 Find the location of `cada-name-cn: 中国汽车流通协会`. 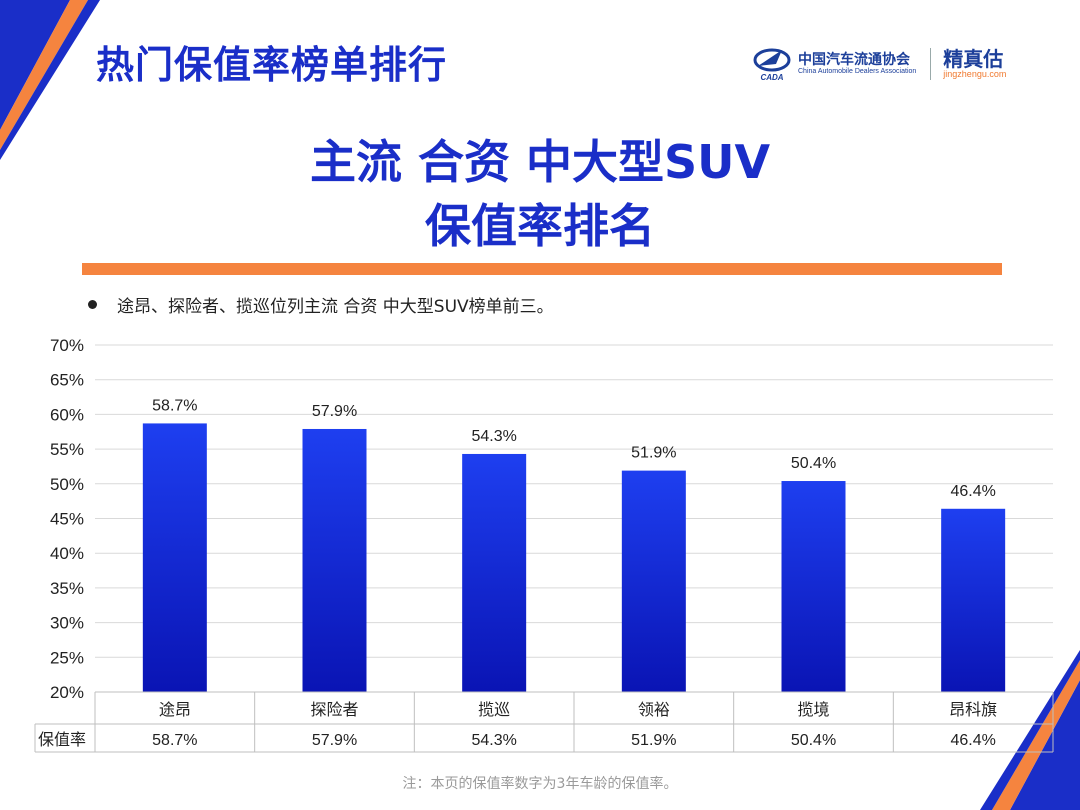

cada-name-cn: 中国汽车流通协会 is located at coordinates (854, 59).